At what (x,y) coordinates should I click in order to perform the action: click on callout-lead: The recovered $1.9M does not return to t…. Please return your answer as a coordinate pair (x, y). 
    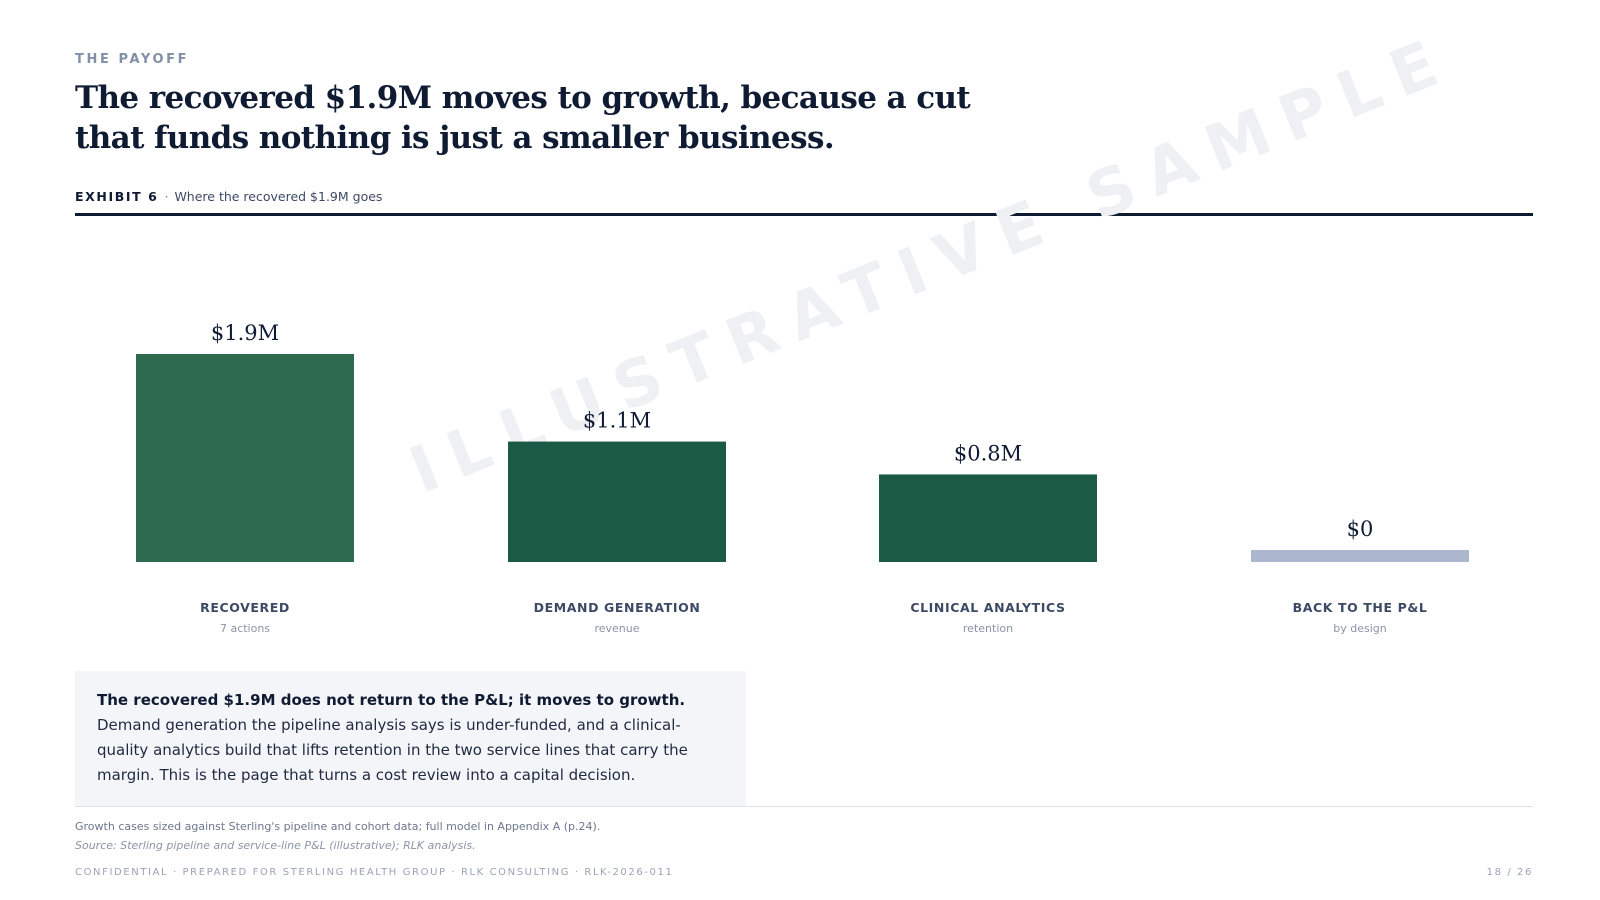
    Looking at the image, I should click on (391, 700).